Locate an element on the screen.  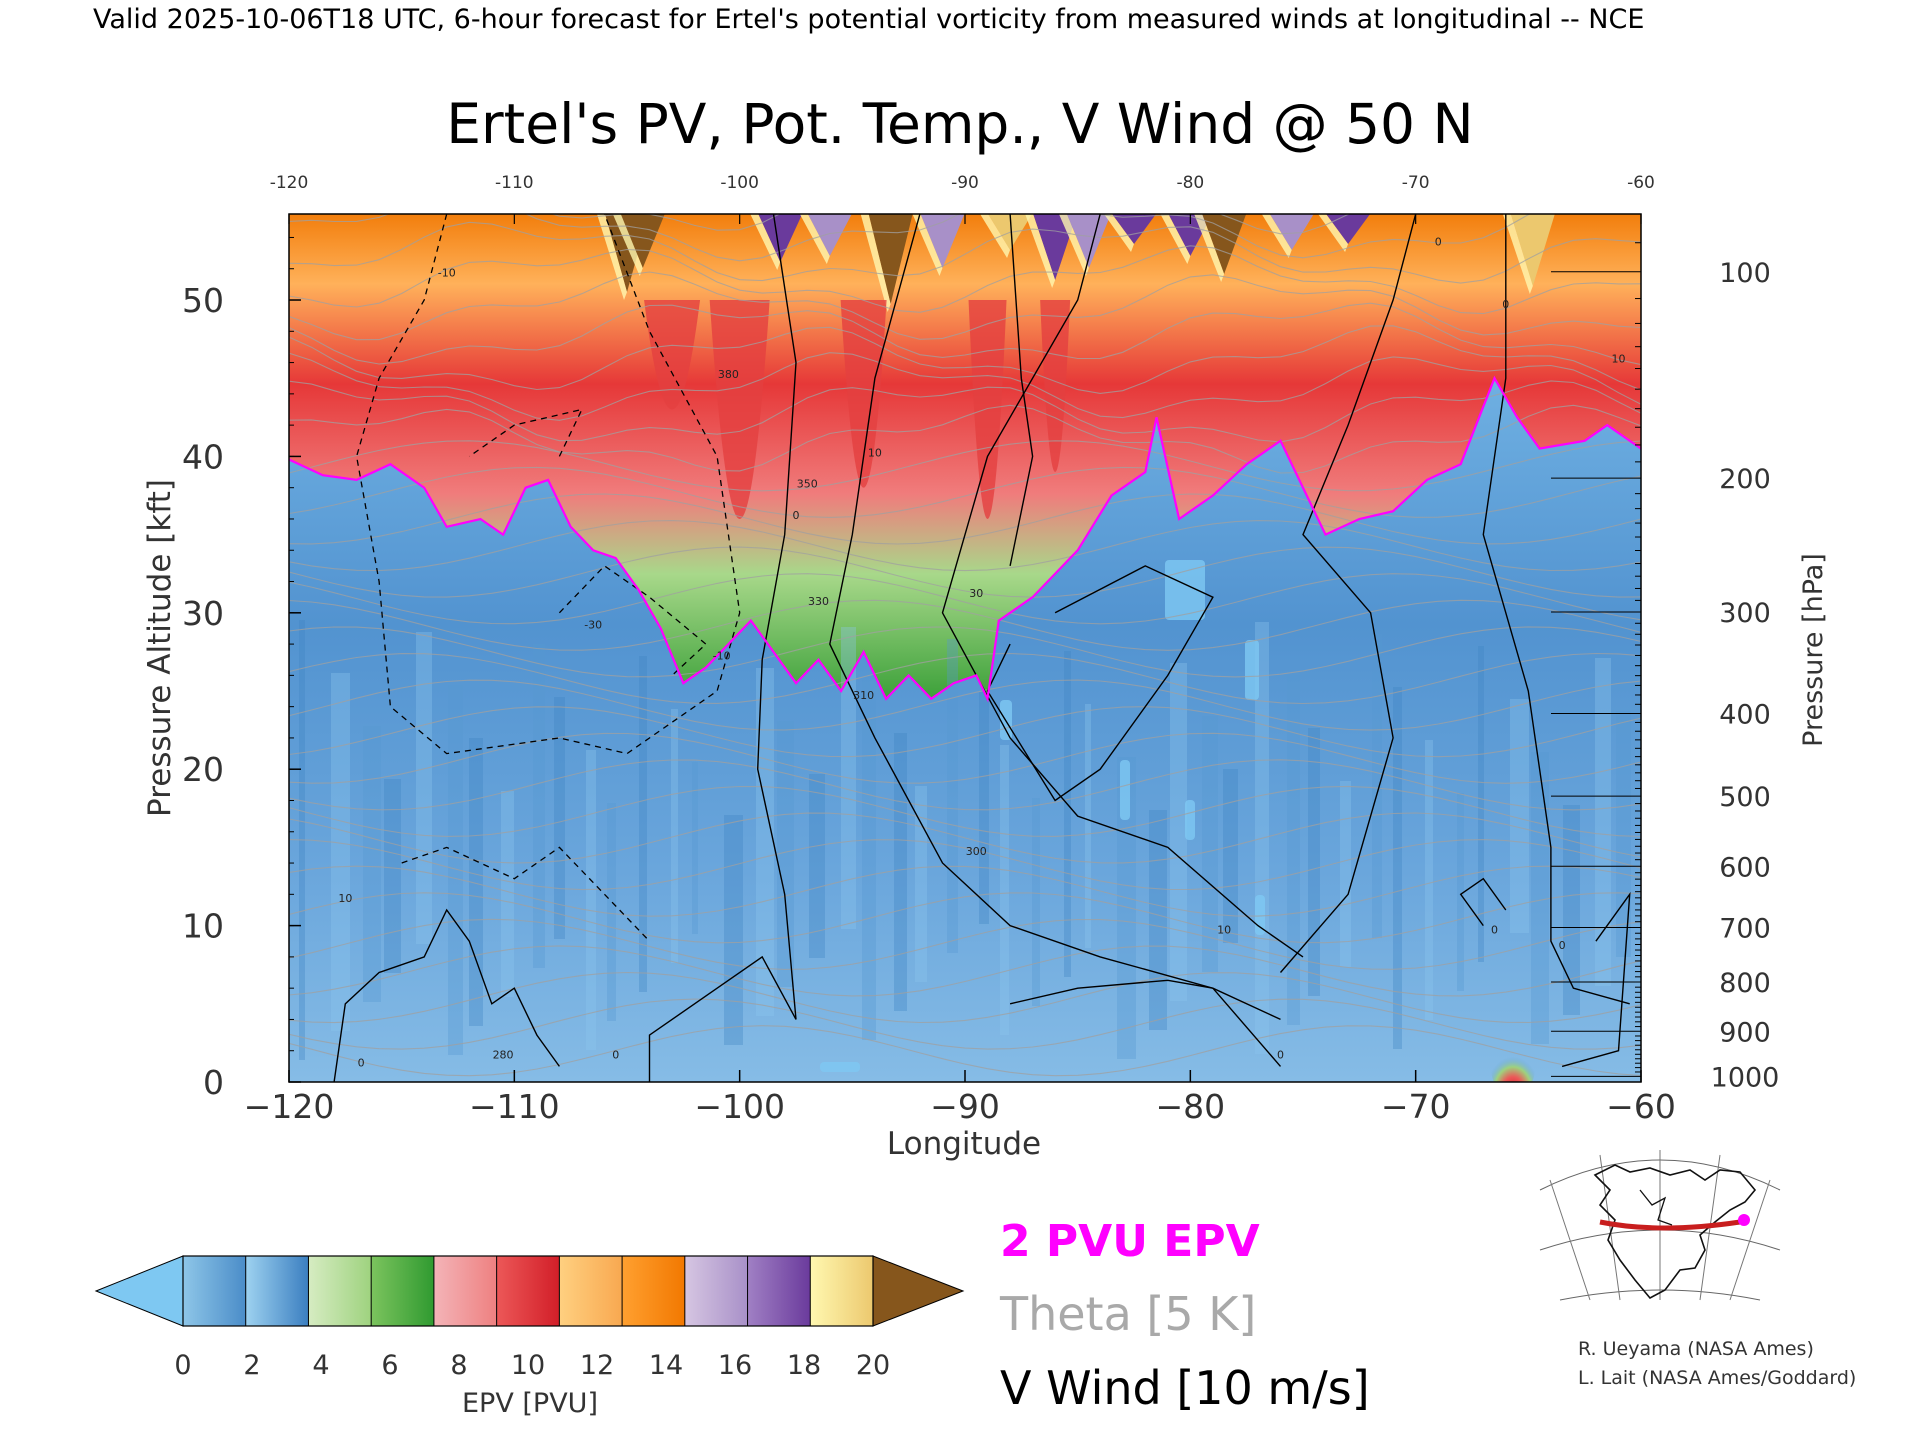
right-pressure-axis: 100 200 300 400 500 600 700 800 900 1000 is located at coordinates (1745, 676).